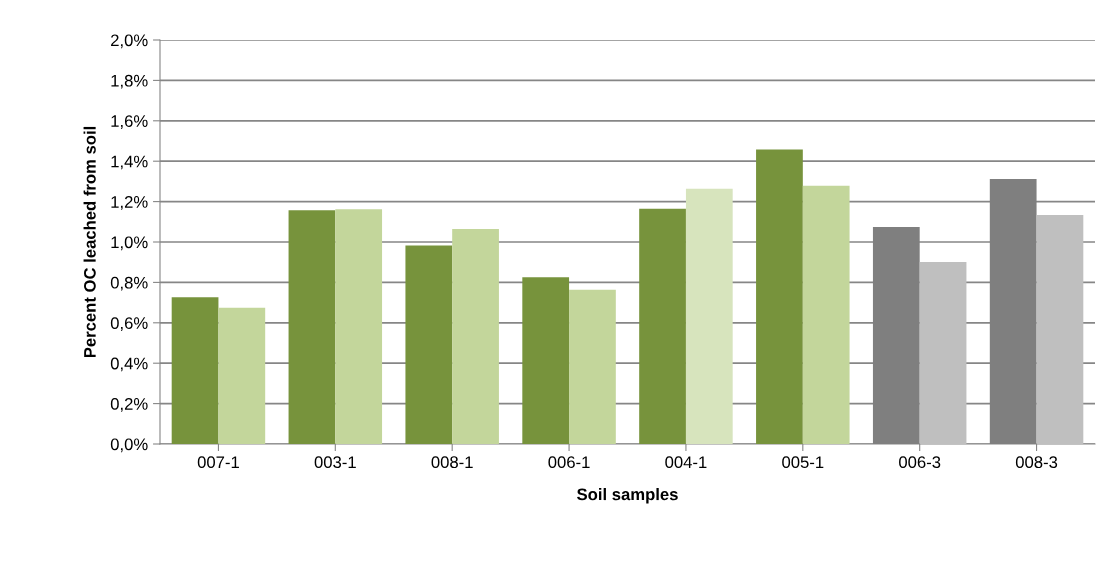 This screenshot has height=562, width=1106. I want to click on y-tick-label: 0,6%, so click(129, 324).